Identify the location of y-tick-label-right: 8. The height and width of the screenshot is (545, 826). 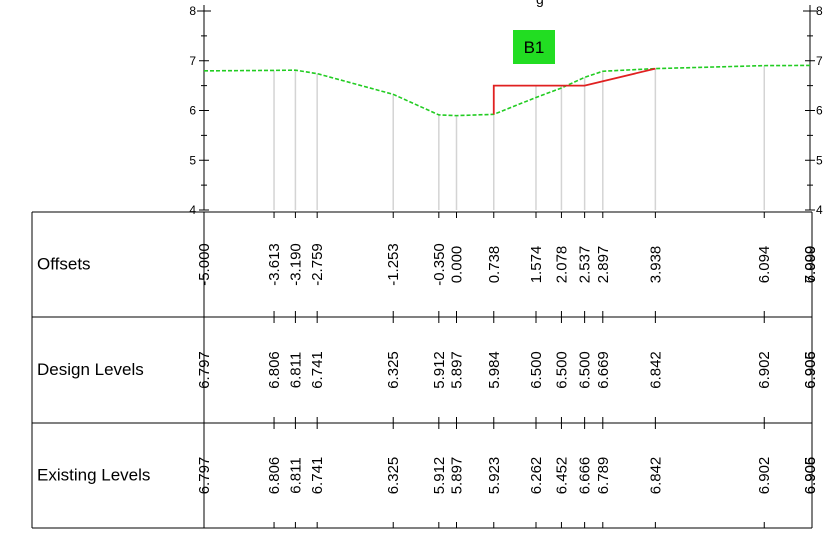
(819, 11).